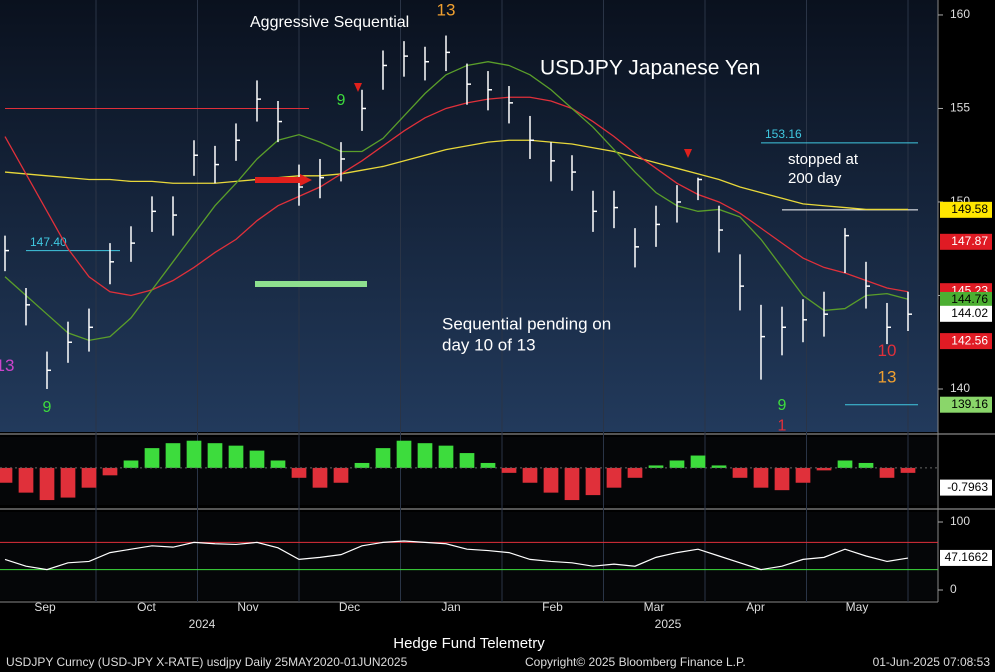 The image size is (995, 672). What do you see at coordinates (960, 108) in the screenshot?
I see `y-tick-label: 155` at bounding box center [960, 108].